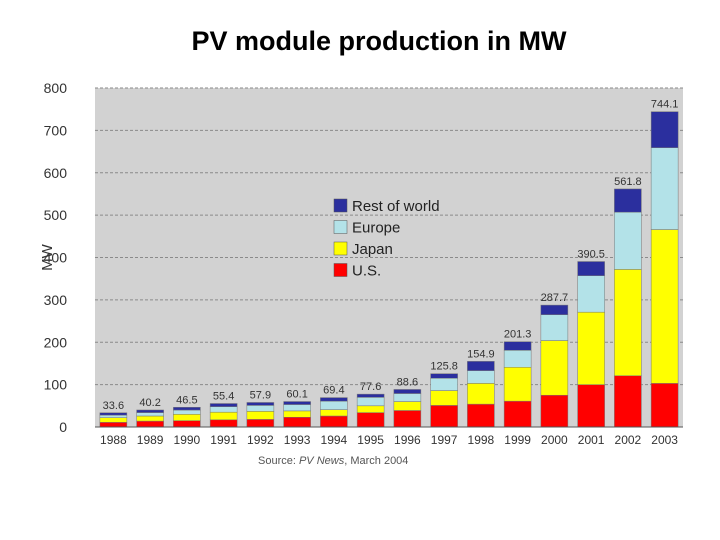 The image size is (720, 540). Describe the element at coordinates (260, 395) in the screenshot. I see `data-label: 57.9` at that location.